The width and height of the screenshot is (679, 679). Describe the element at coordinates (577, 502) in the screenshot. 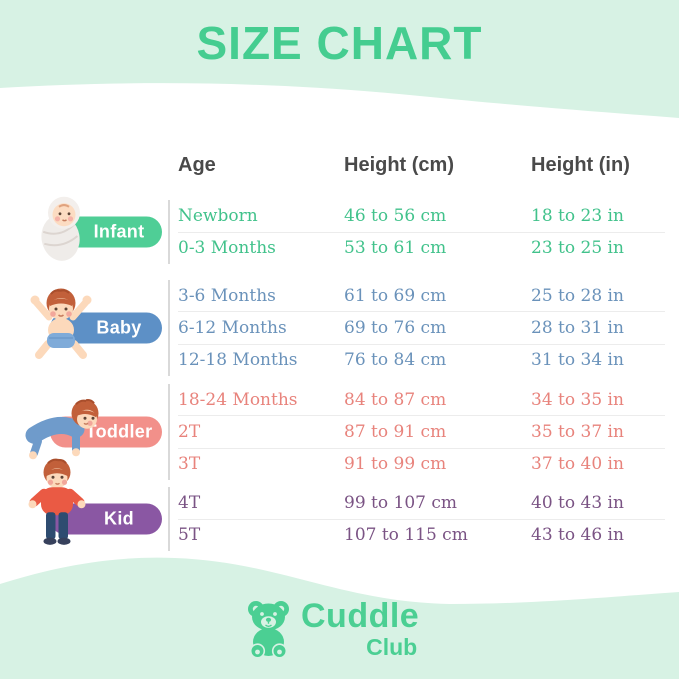

I see `height-in-cell: 40 to 43 in` at that location.